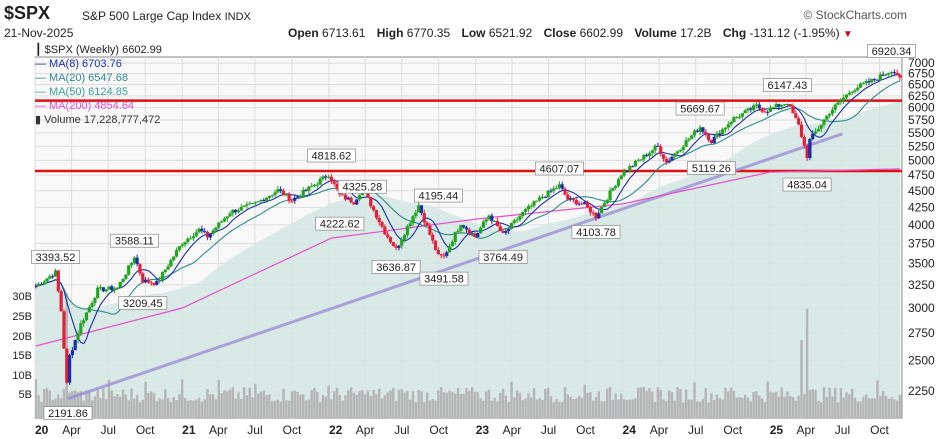 The width and height of the screenshot is (945, 439). What do you see at coordinates (344, 33) in the screenshot?
I see `open-value: 6713.61` at bounding box center [344, 33].